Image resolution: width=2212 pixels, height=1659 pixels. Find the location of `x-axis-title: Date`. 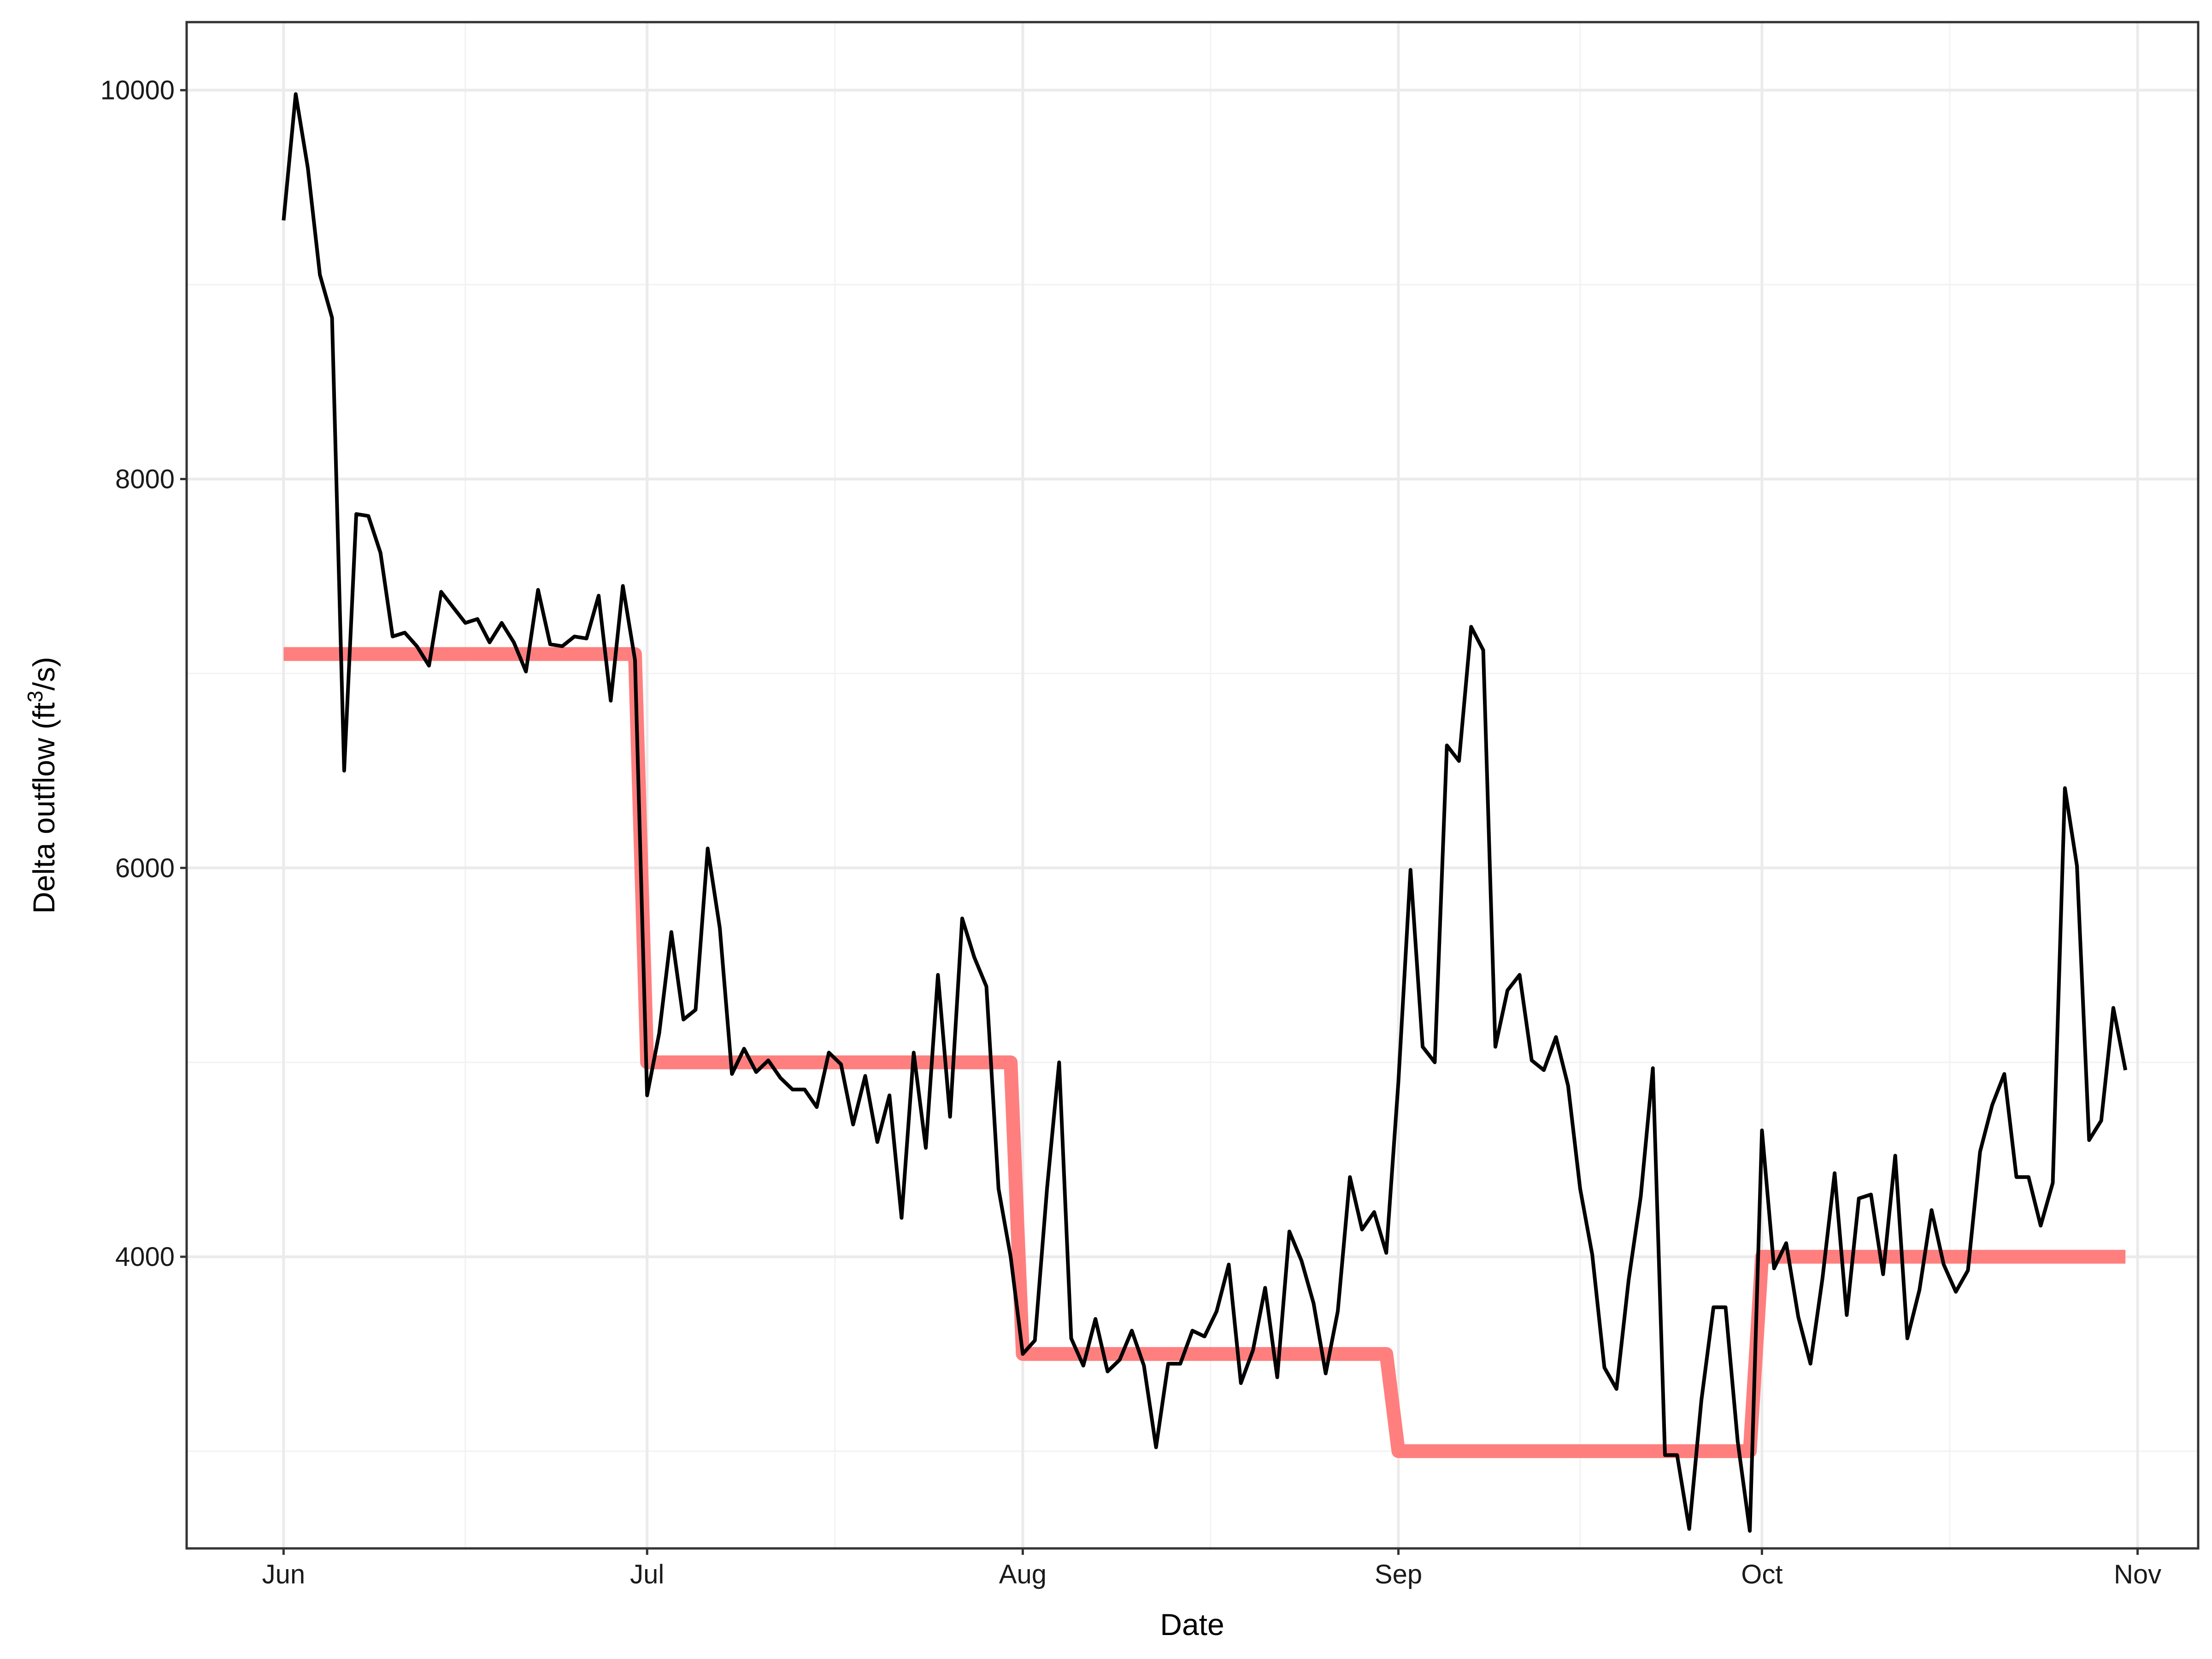

x-axis-title: Date is located at coordinates (1192, 1624).